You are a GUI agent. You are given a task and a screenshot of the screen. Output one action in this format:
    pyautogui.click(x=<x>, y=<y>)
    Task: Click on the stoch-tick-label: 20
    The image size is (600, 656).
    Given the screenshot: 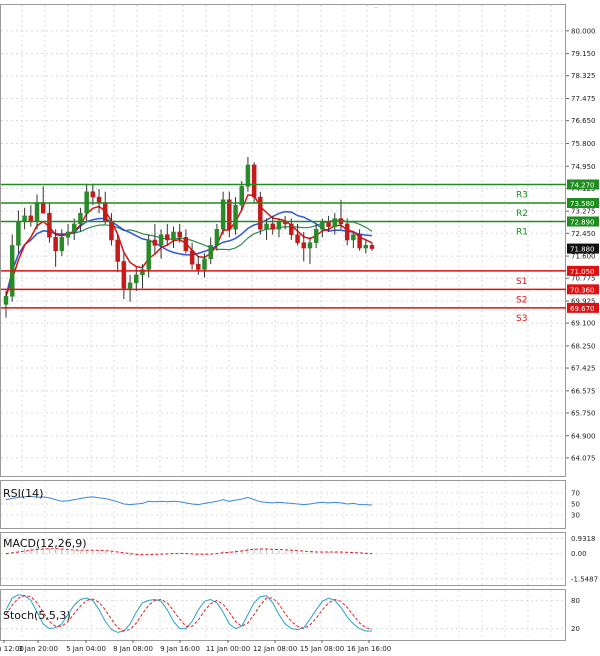 What is the action you would take?
    pyautogui.click(x=575, y=629)
    